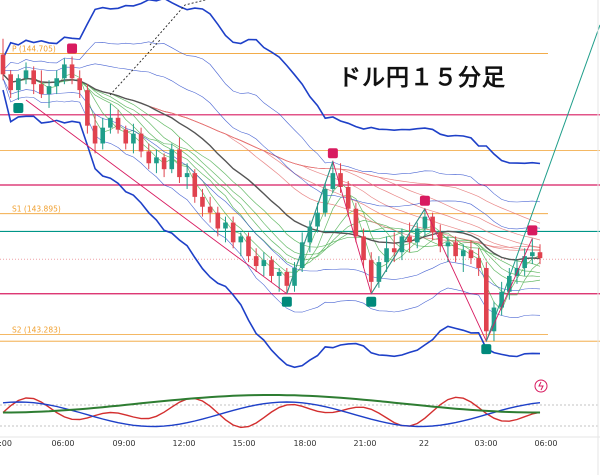  I want to click on alert-clock-icon, so click(541, 386).